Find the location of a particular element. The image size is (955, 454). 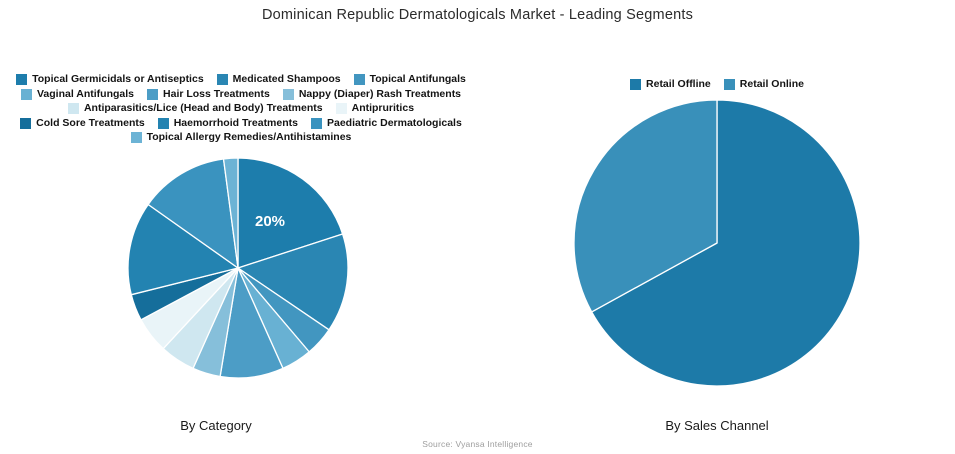

legend-item-antipruritics: Antipruritics is located at coordinates (375, 108).